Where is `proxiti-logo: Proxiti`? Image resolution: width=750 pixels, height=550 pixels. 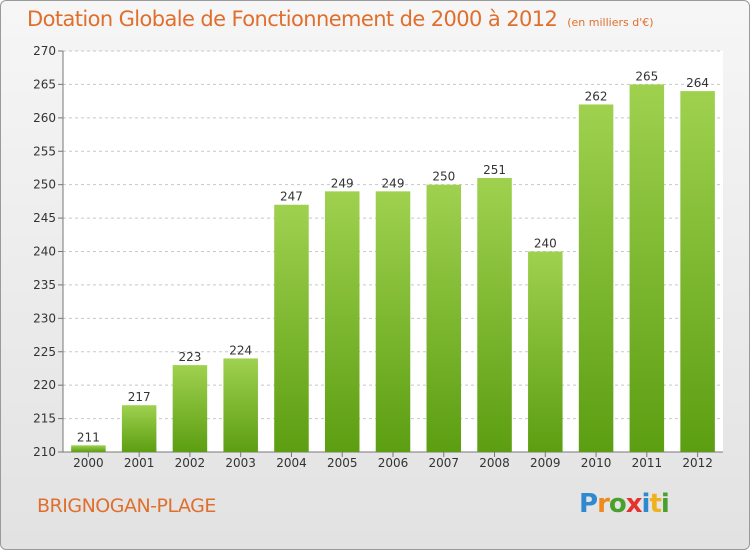 proxiti-logo: Proxiti is located at coordinates (624, 504).